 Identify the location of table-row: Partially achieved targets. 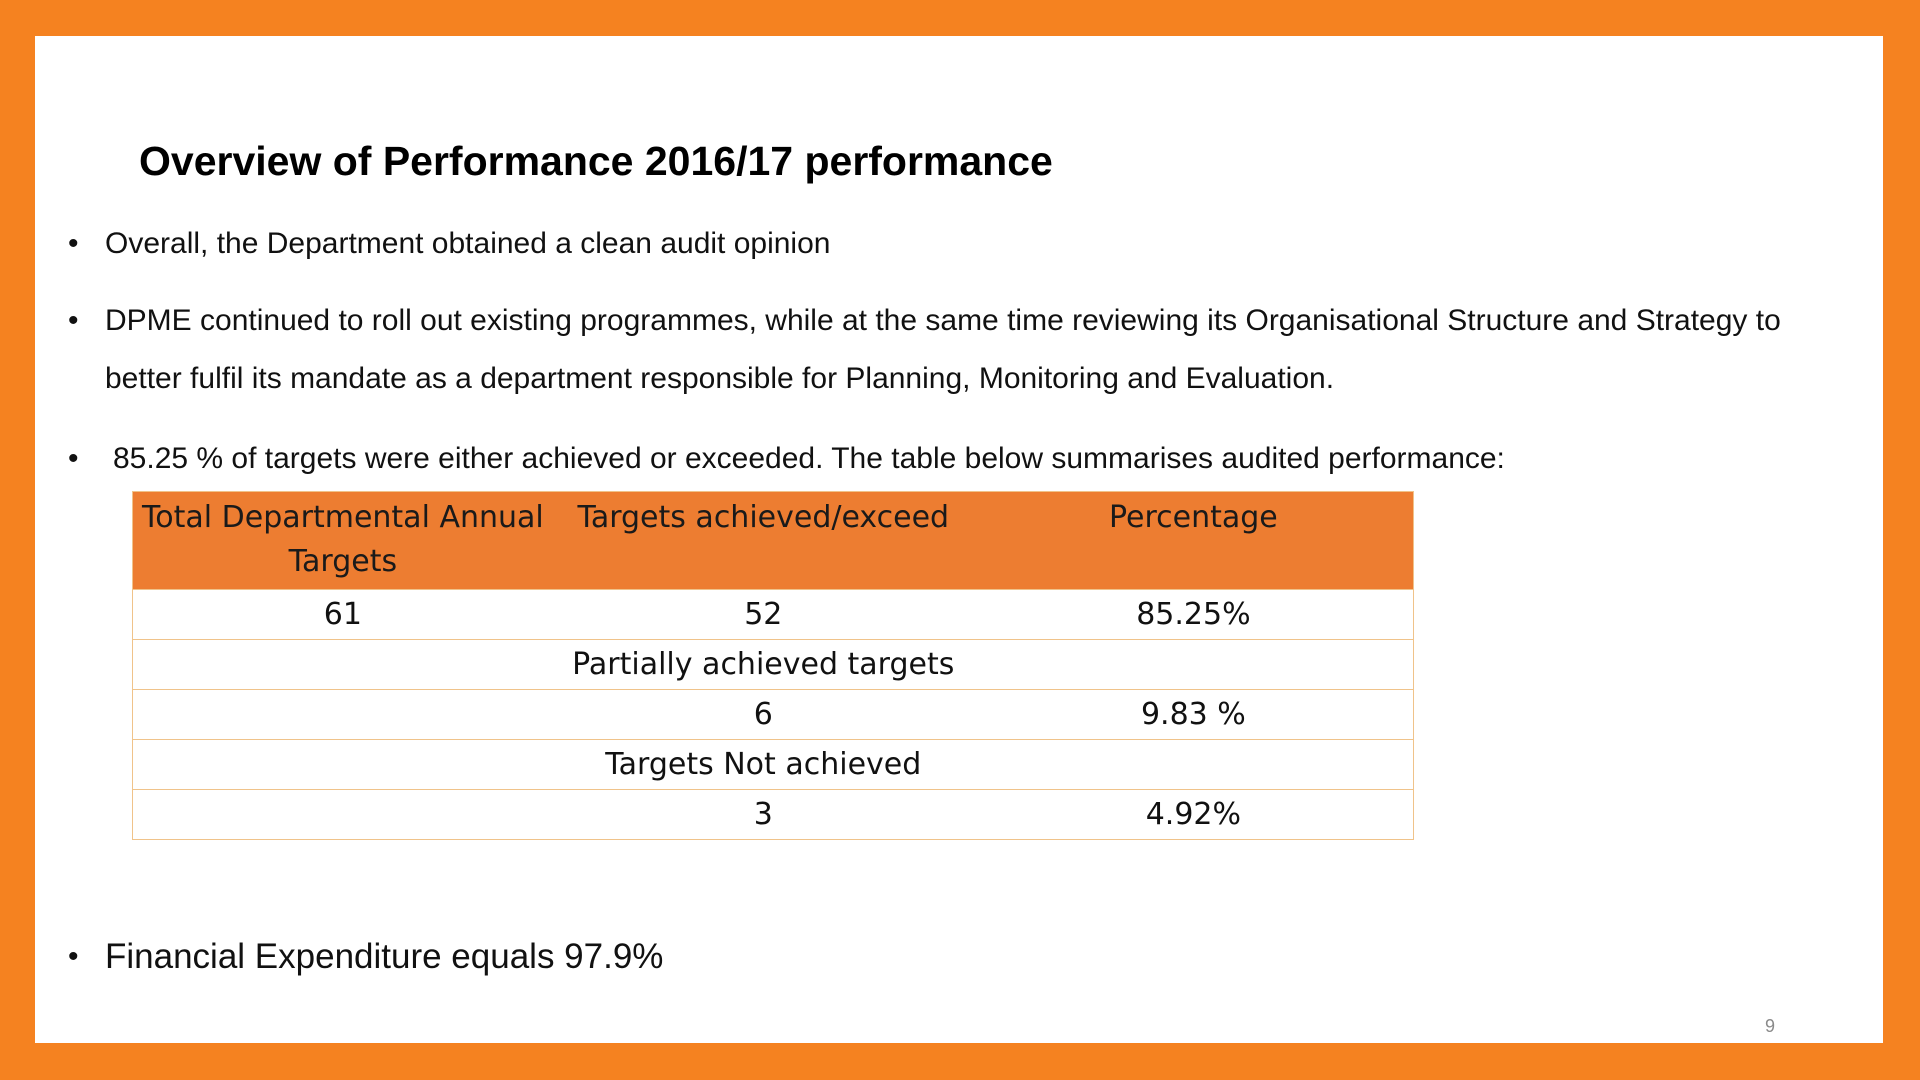
(773, 664).